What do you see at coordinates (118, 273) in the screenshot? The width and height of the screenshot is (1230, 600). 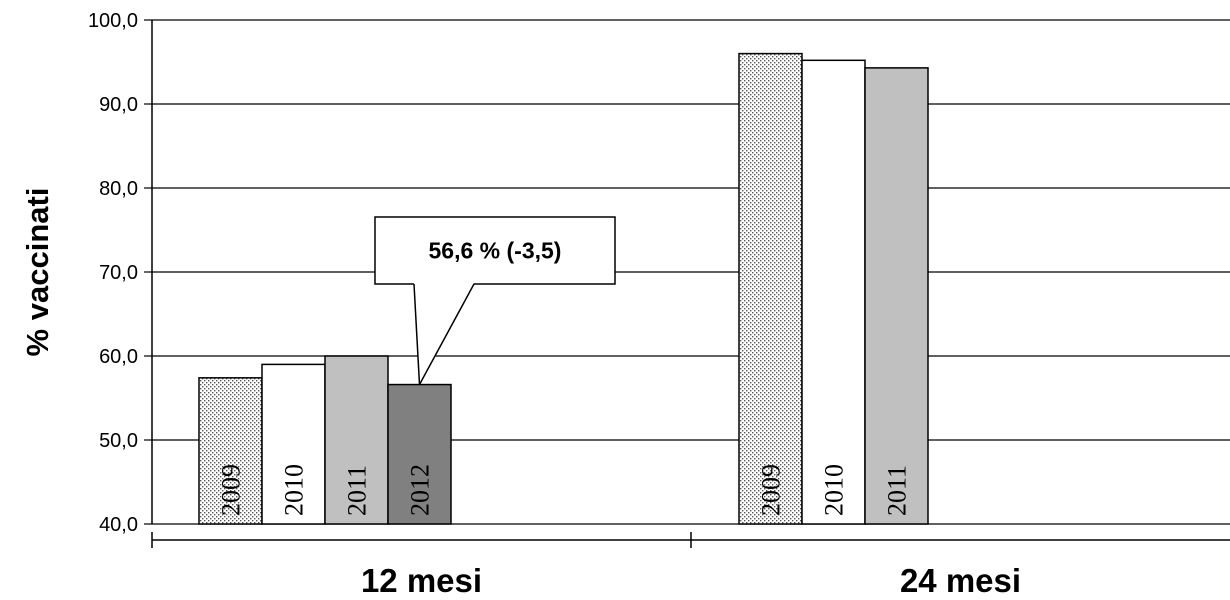 I see `y-tick-label: 70,0` at bounding box center [118, 273].